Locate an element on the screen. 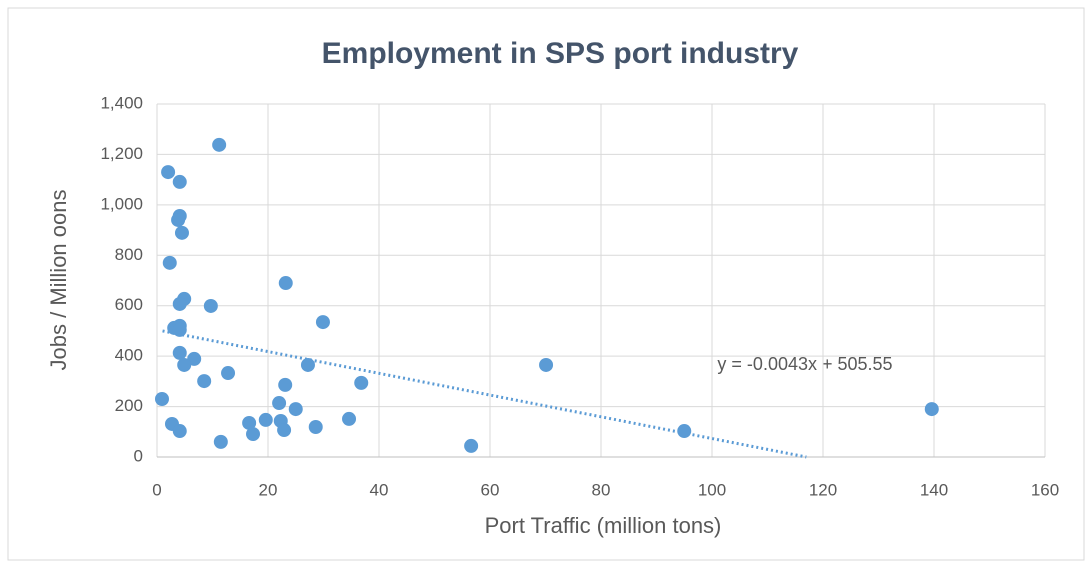 The width and height of the screenshot is (1092, 566). y-tick-label: 600 is located at coordinates (129, 304).